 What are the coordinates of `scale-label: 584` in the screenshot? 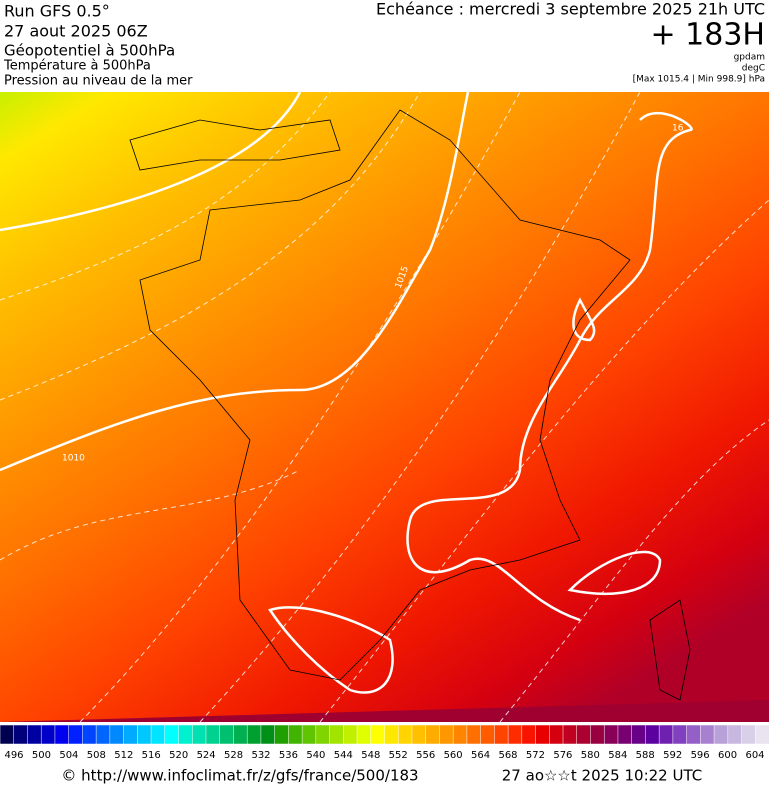 It's located at (617, 755).